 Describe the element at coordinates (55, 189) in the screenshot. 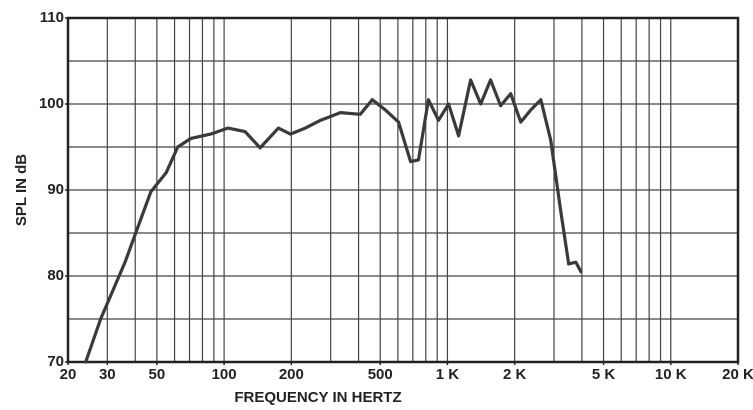

I see `y-tick-label: 90` at that location.